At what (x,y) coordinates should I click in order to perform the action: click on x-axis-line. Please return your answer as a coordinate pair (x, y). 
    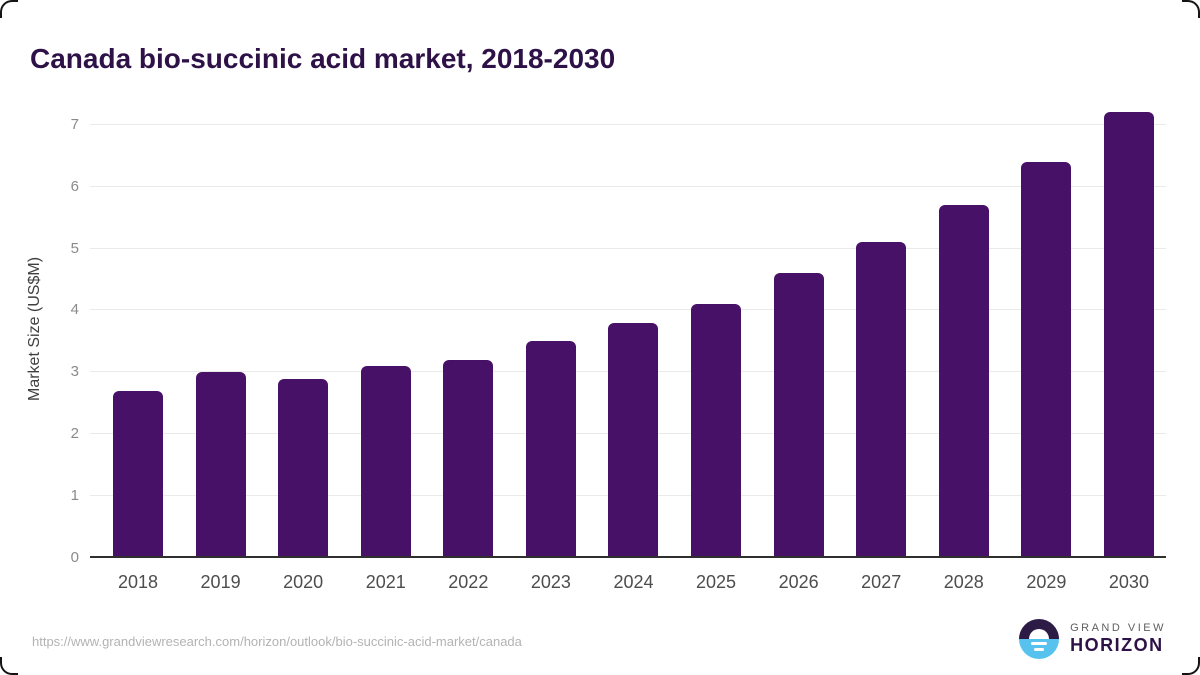
    Looking at the image, I should click on (628, 557).